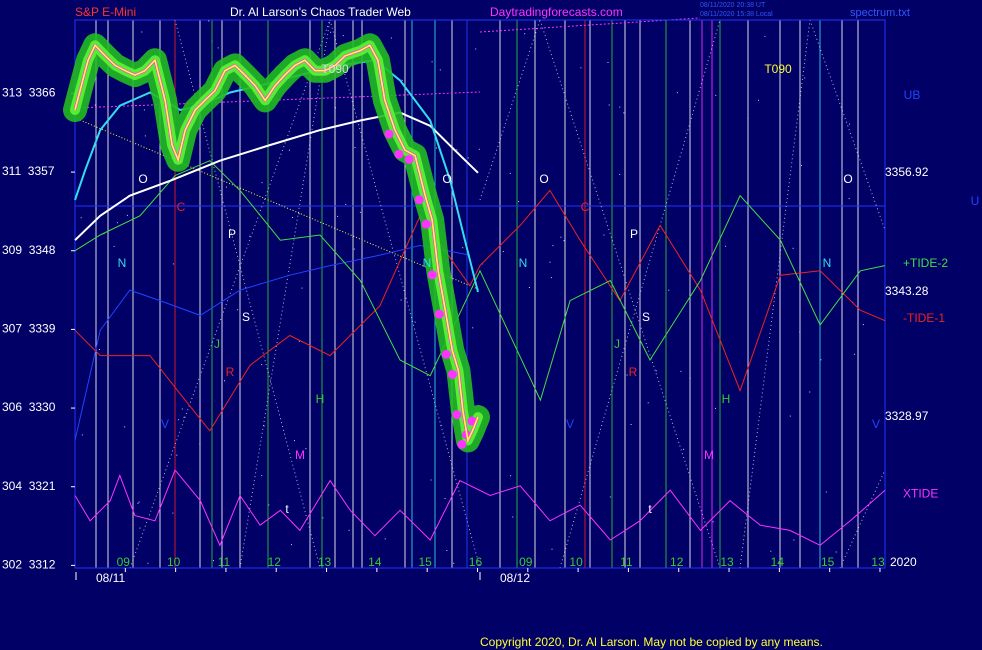  What do you see at coordinates (924, 318) in the screenshot?
I see `series-name: -TIDE-1` at bounding box center [924, 318].